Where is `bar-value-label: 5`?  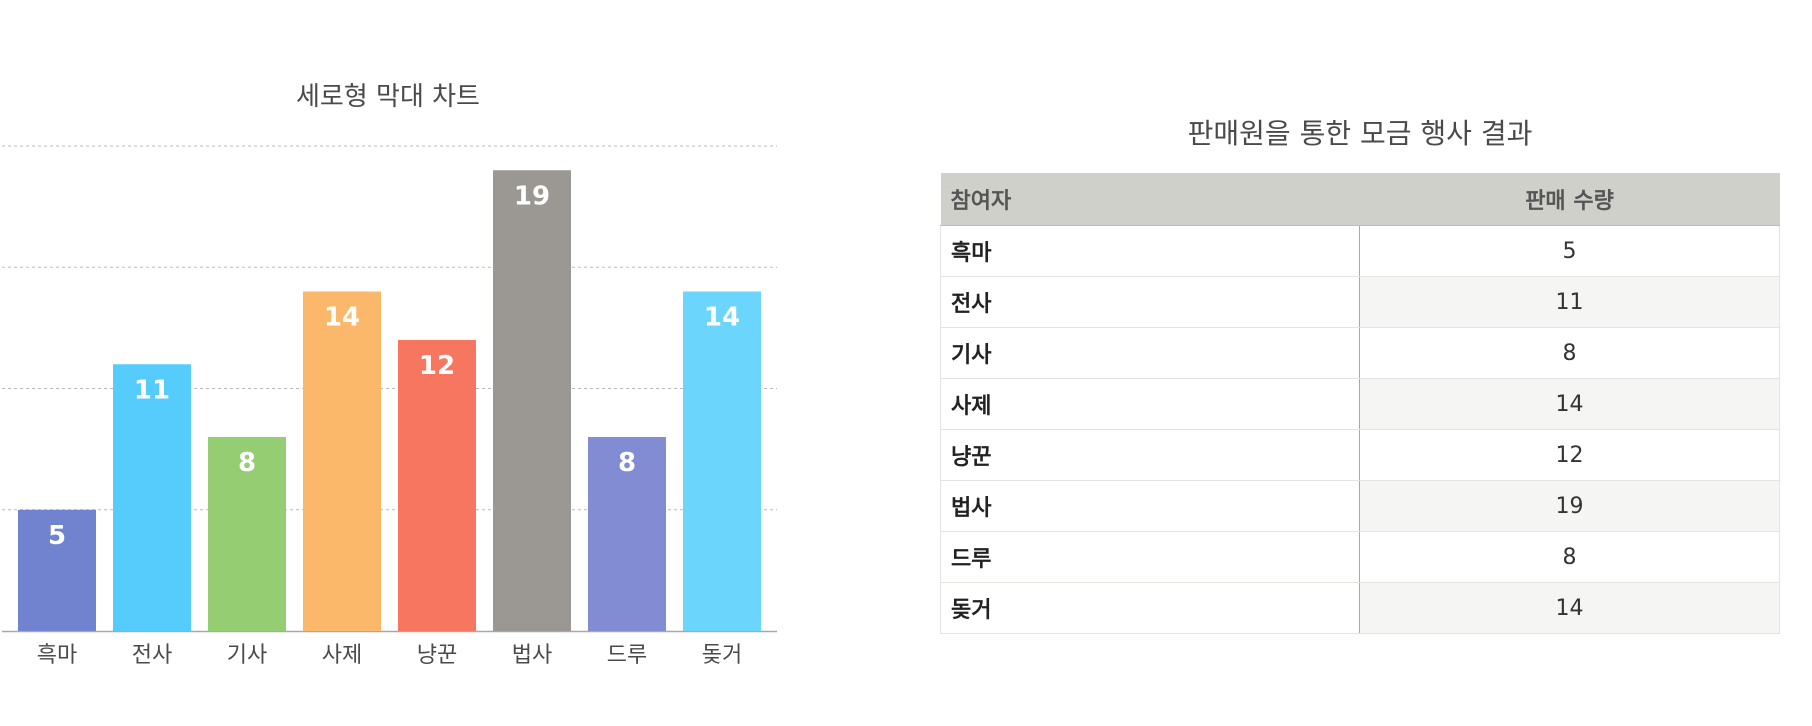 bar-value-label: 5 is located at coordinates (57, 536).